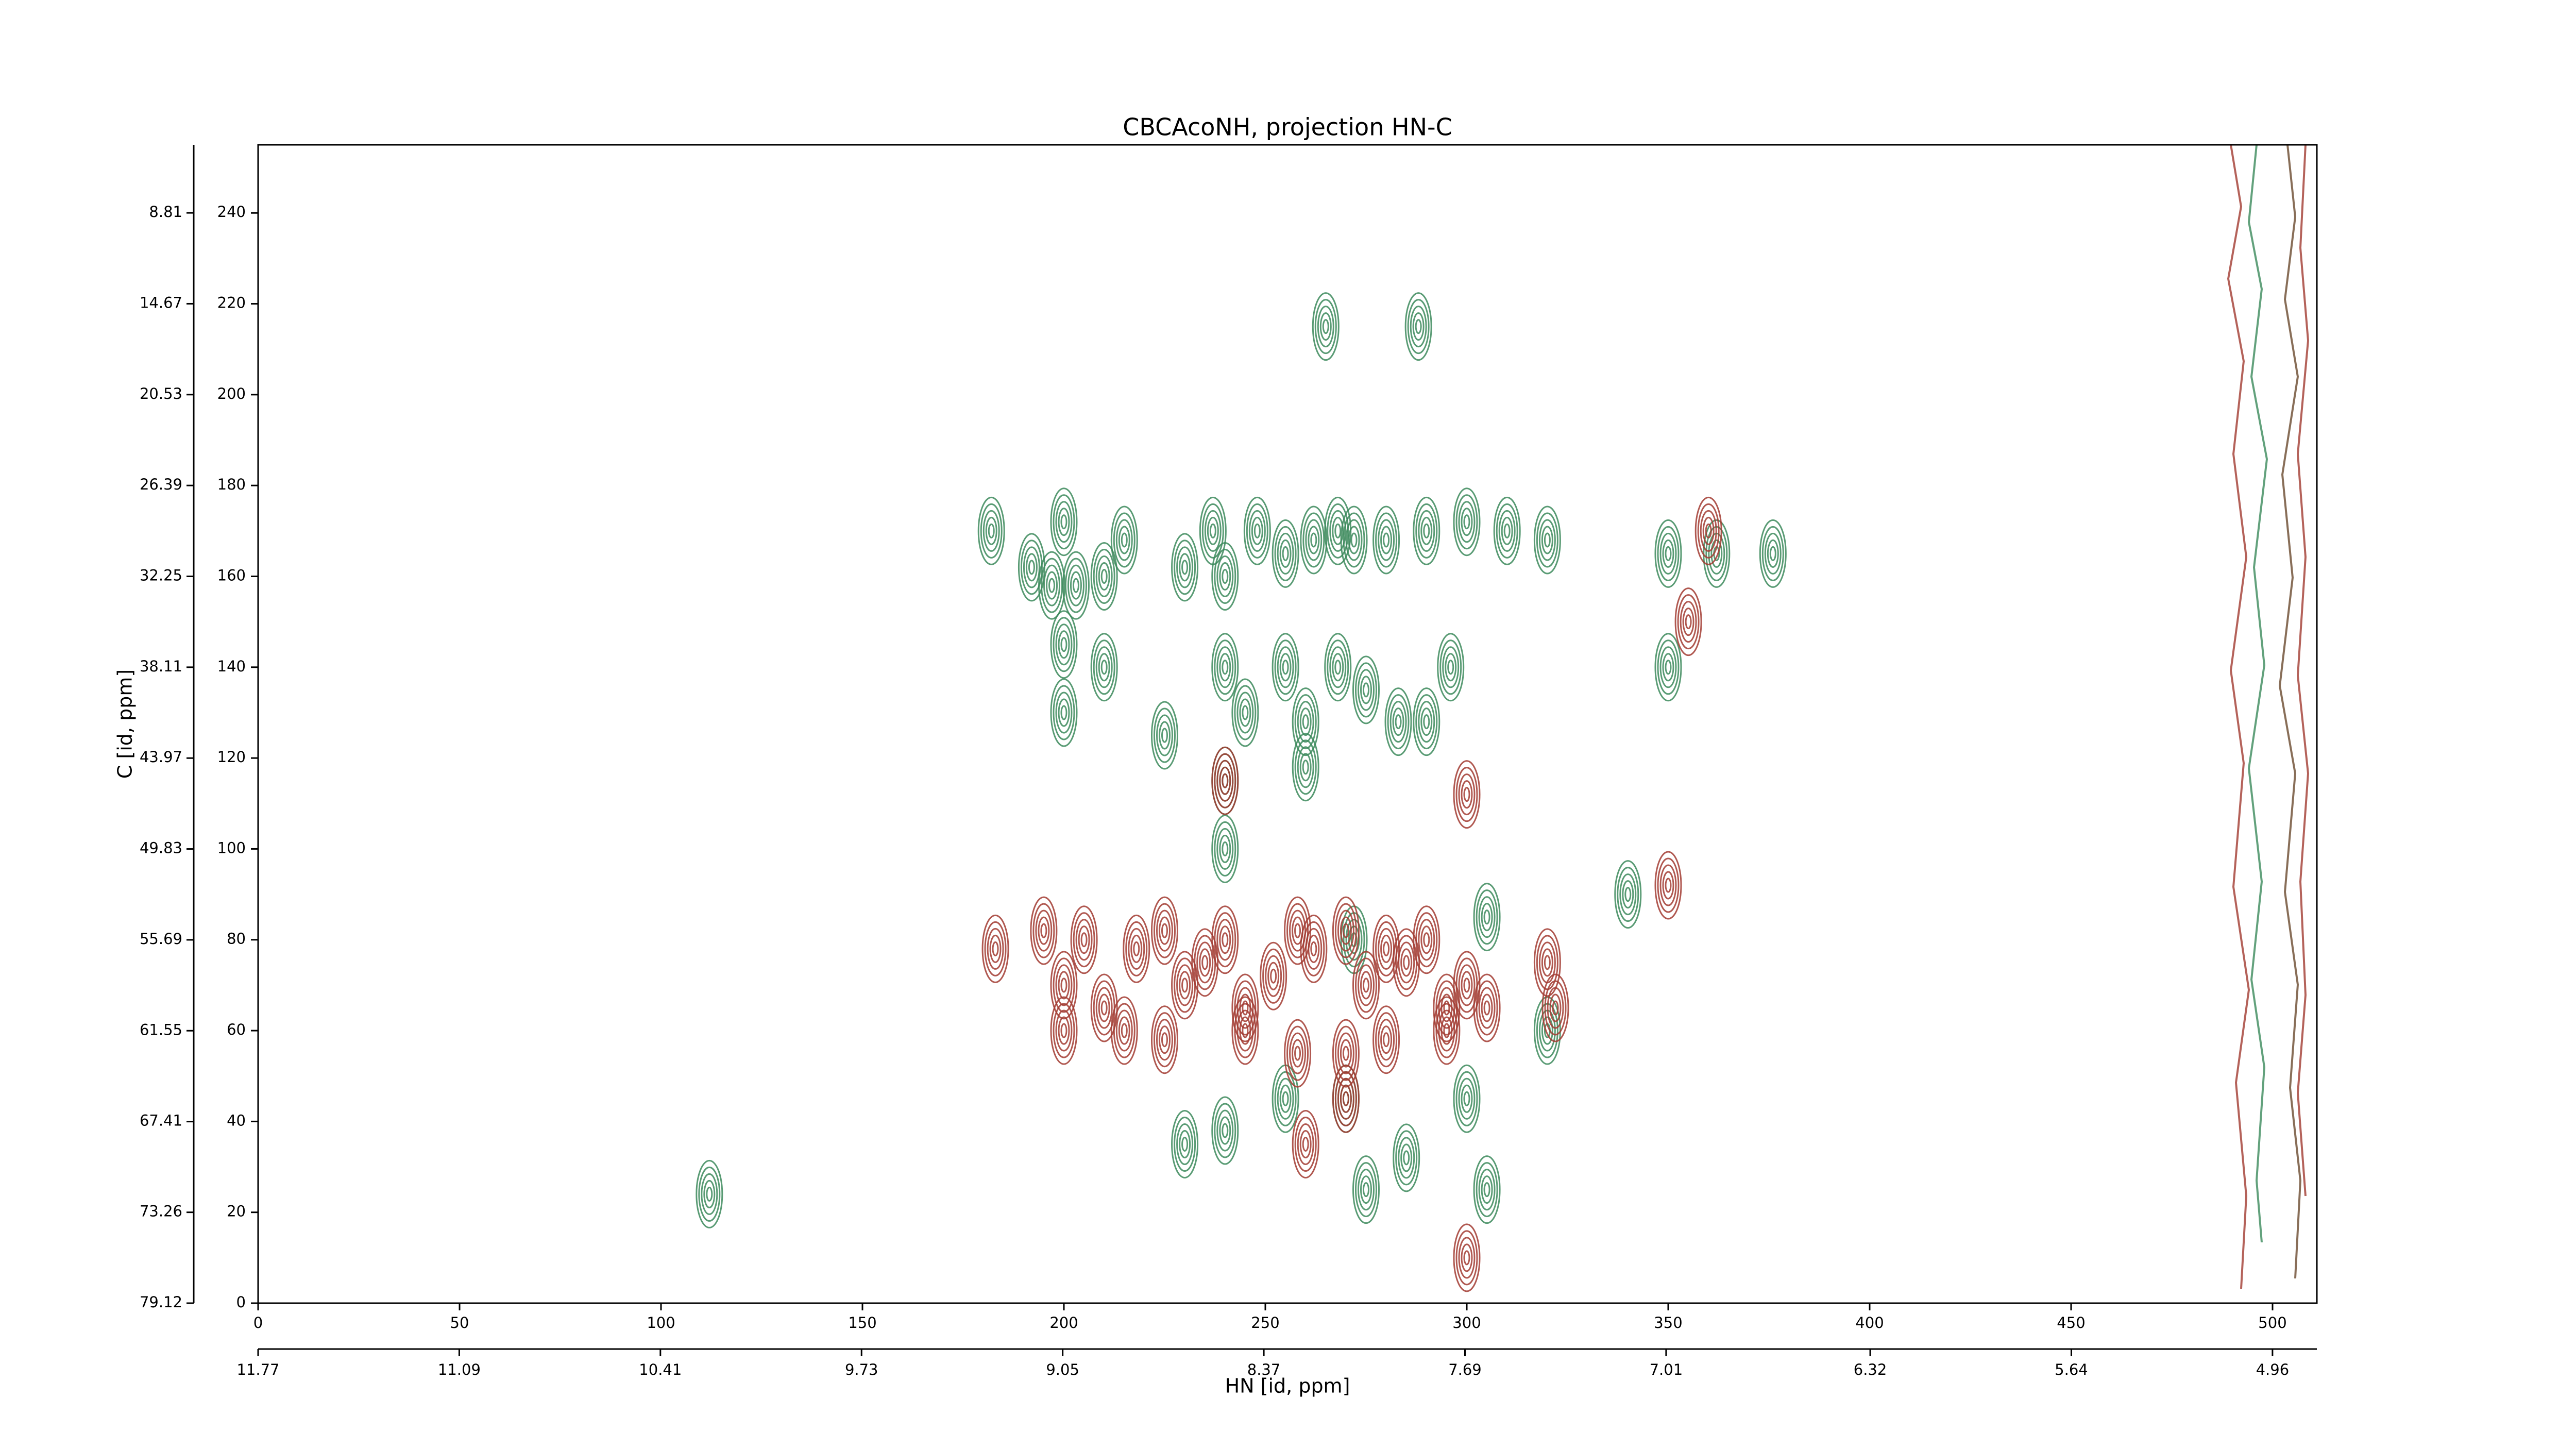 This screenshot has height=1449, width=2576. What do you see at coordinates (1265, 1323) in the screenshot?
I see `x-tick-label: 250` at bounding box center [1265, 1323].